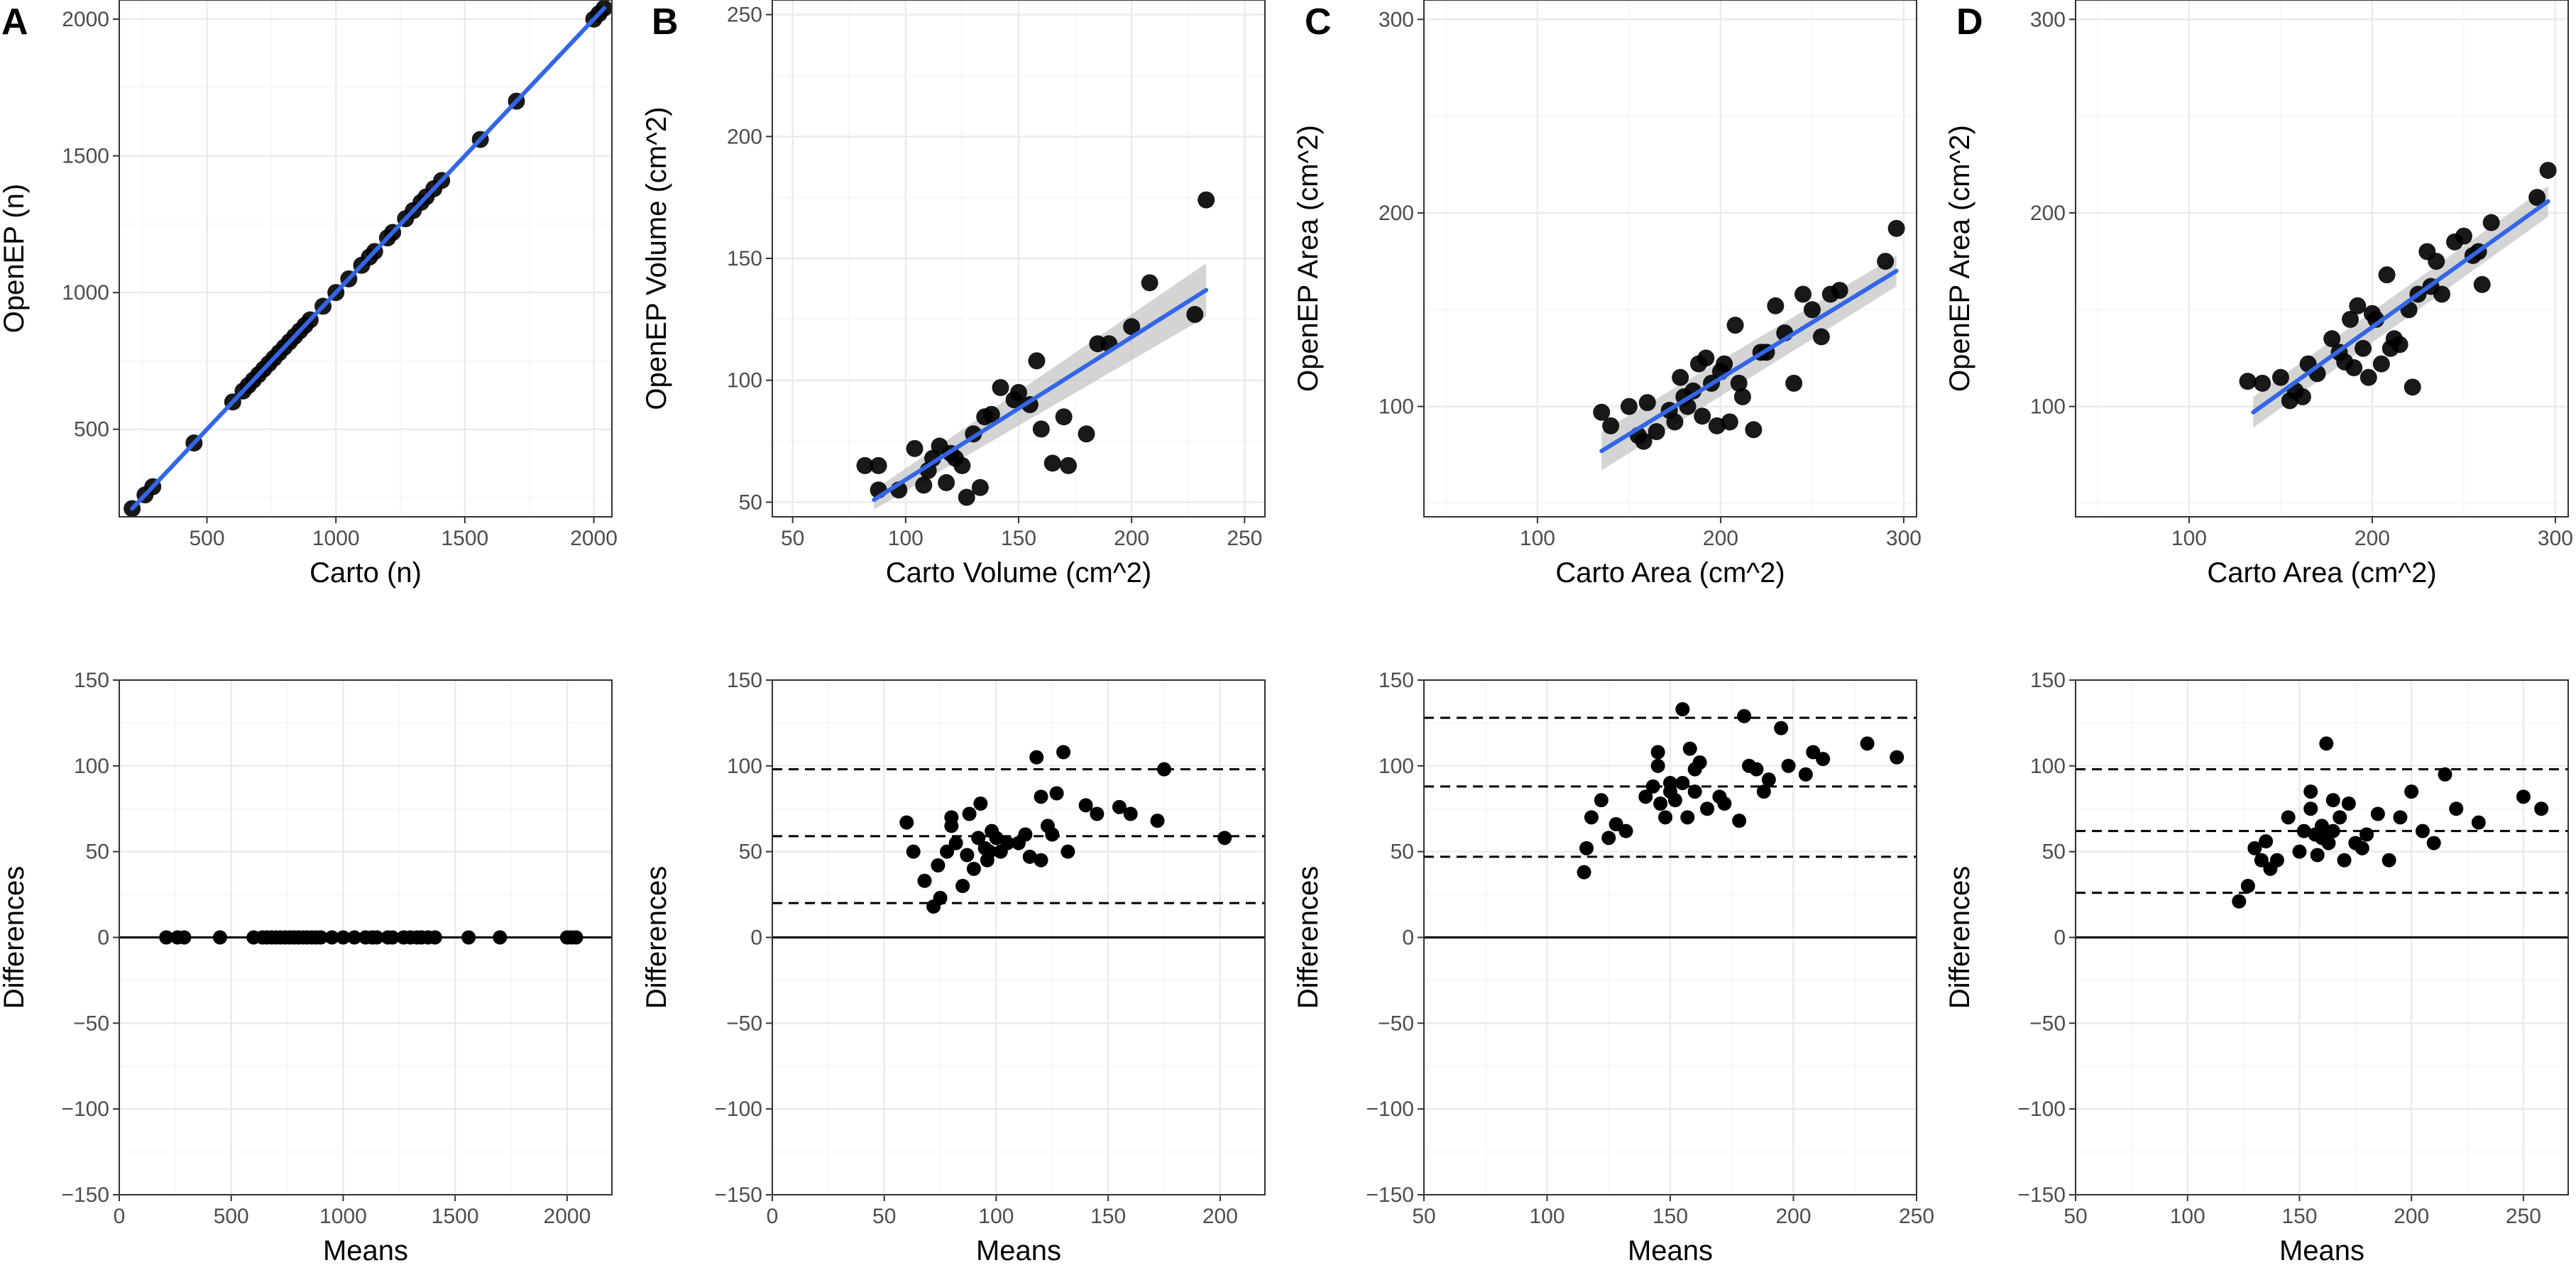 The width and height of the screenshot is (2576, 1270). What do you see at coordinates (85, 293) in the screenshot?
I see `y-tick-label: 1000` at bounding box center [85, 293].